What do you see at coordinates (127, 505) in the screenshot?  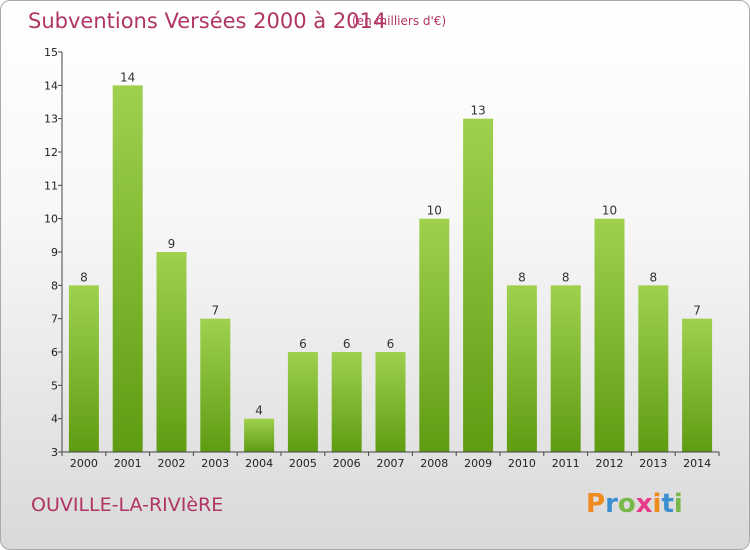 I see `commune-name: OUVILLE-LA-RIVIèRE` at bounding box center [127, 505].